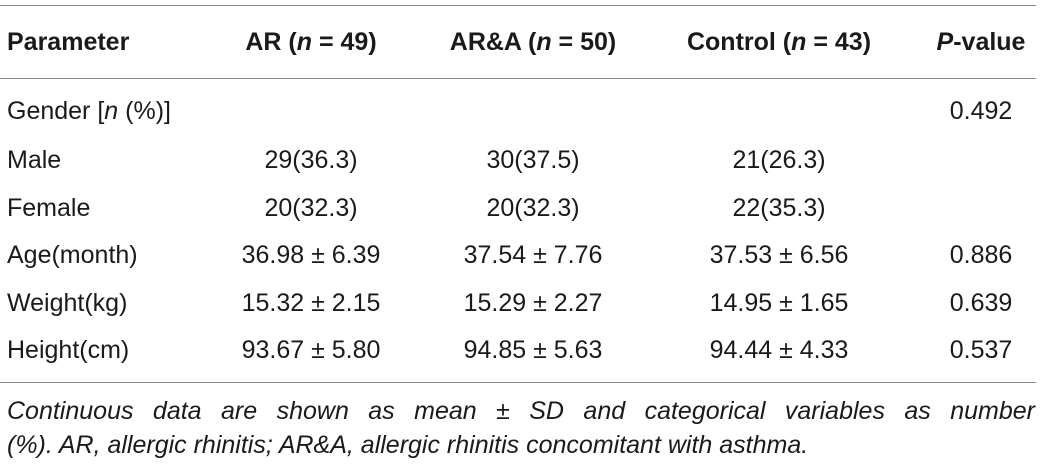  Describe the element at coordinates (533, 42) in the screenshot. I see `header-ara: AR&A (n = 50)` at that location.